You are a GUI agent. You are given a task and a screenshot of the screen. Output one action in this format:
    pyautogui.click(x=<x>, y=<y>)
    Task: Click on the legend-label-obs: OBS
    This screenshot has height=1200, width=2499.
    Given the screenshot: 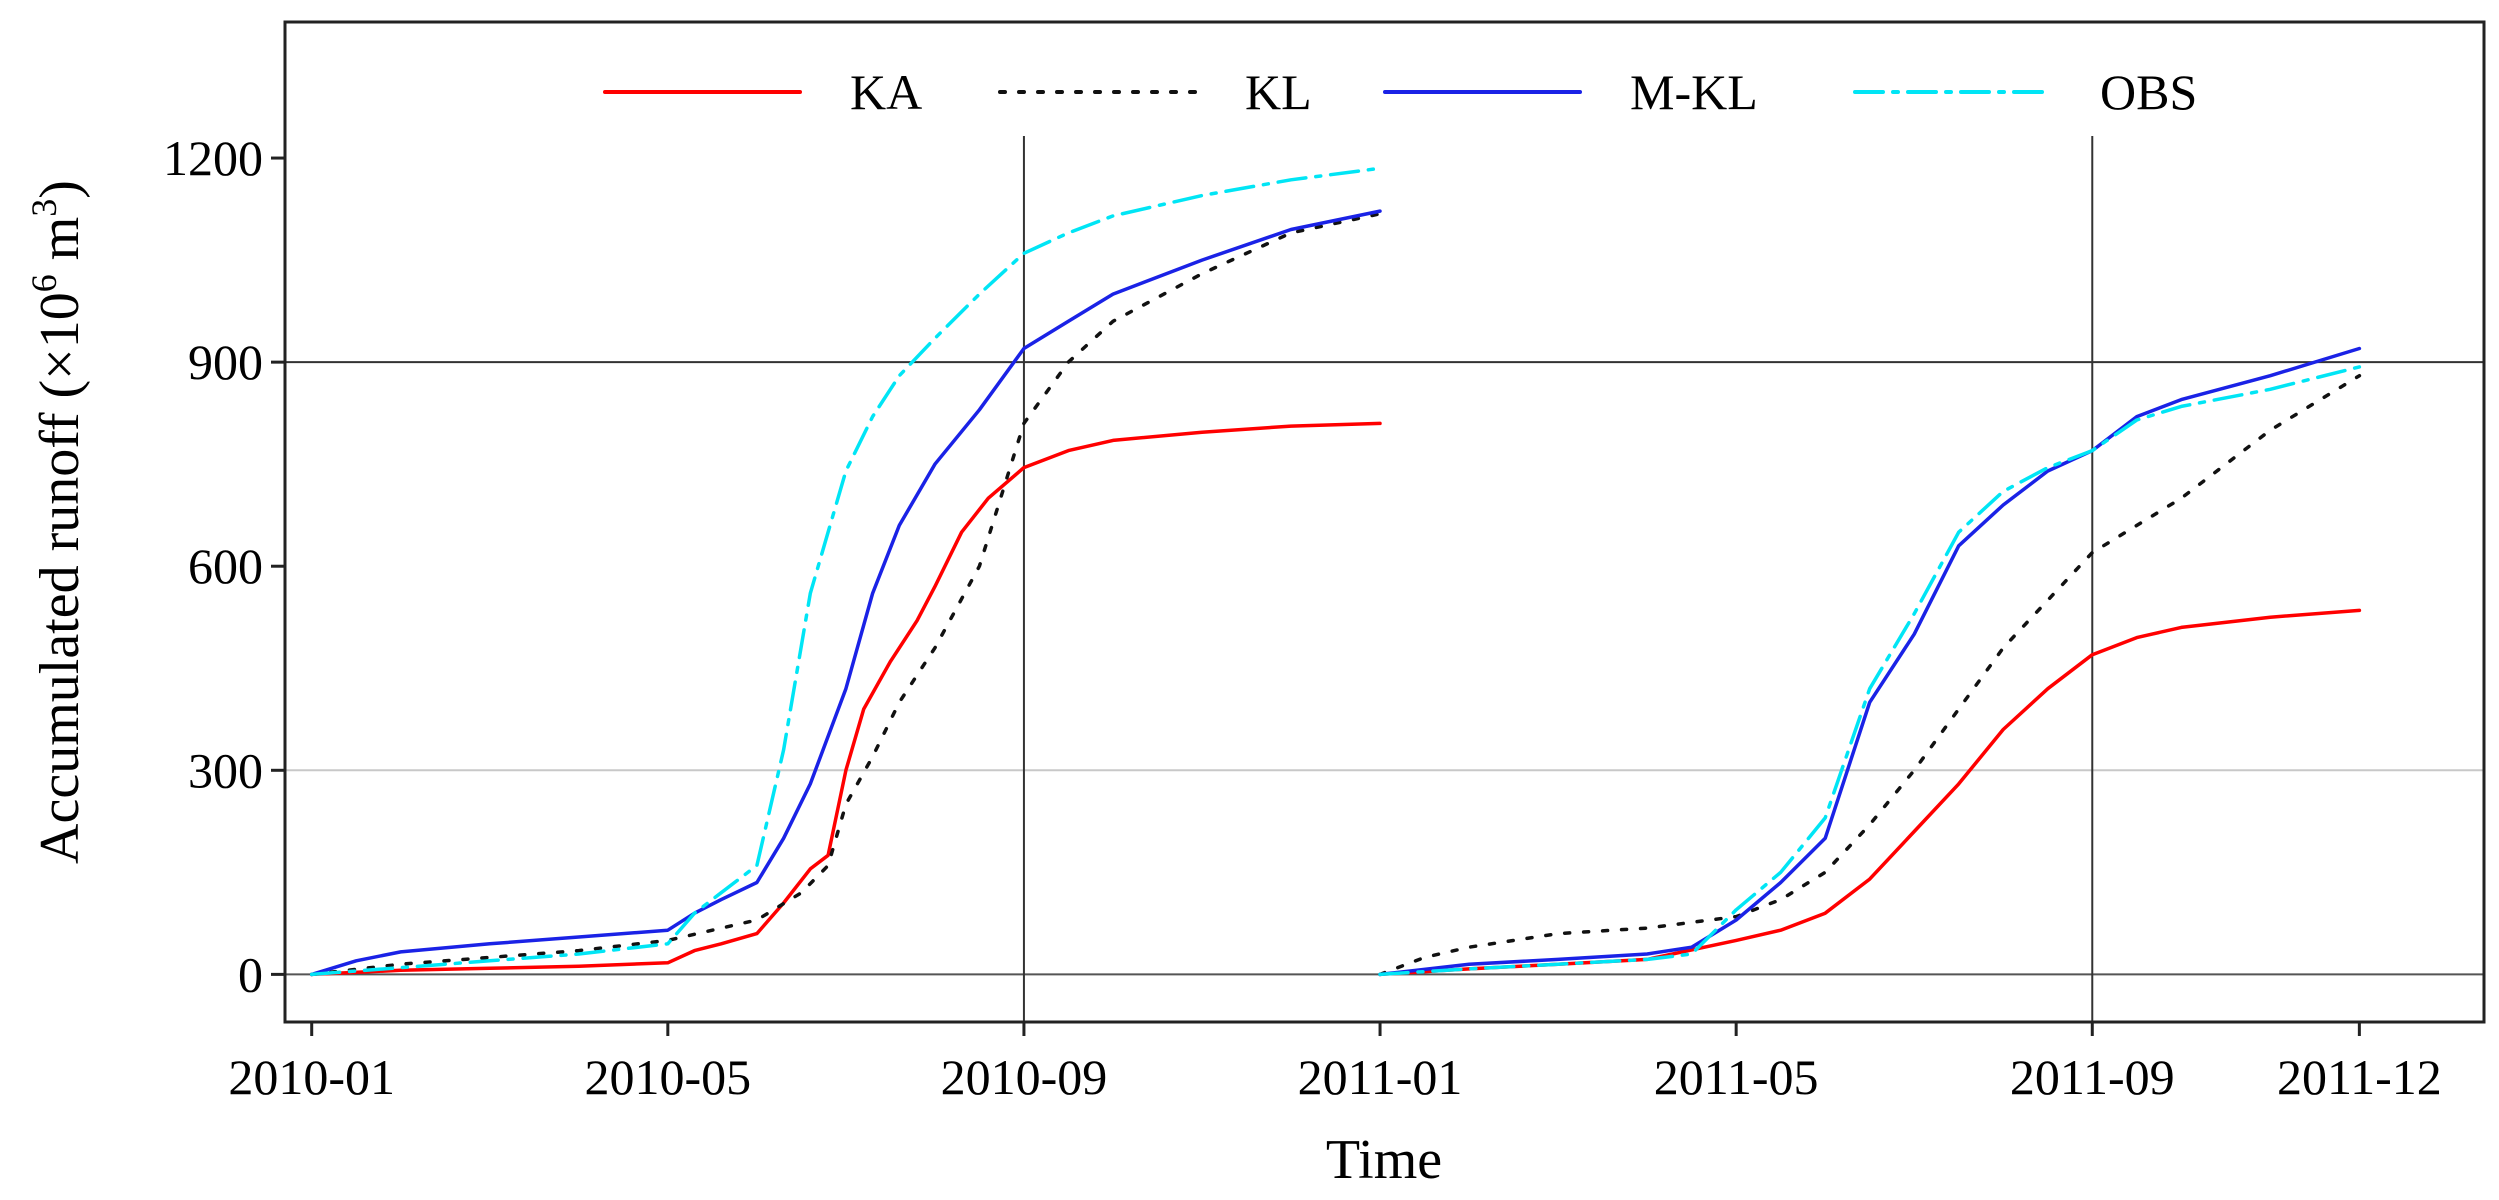 What is the action you would take?
    pyautogui.click(x=2148, y=92)
    